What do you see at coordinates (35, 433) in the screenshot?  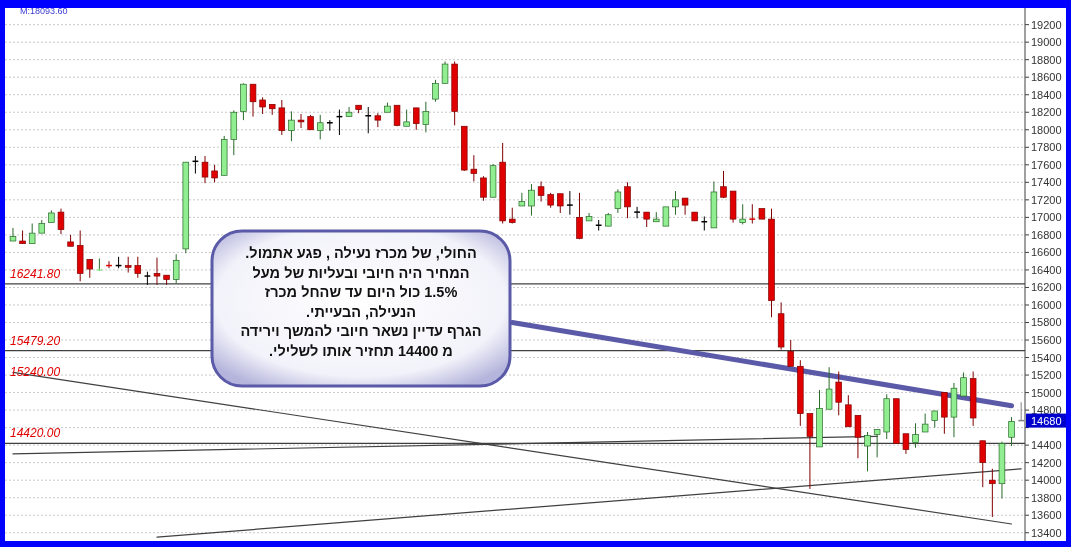 I see `ref-line-label: 14420.00` at bounding box center [35, 433].